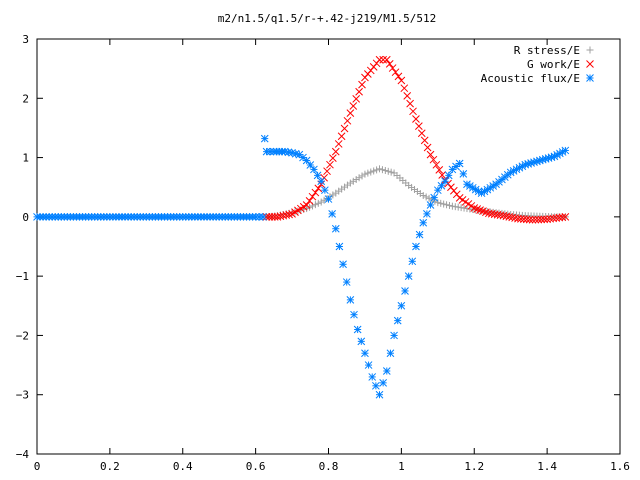 Image resolution: width=640 pixels, height=480 pixels. I want to click on x-tick-label: 1.4, so click(547, 466).